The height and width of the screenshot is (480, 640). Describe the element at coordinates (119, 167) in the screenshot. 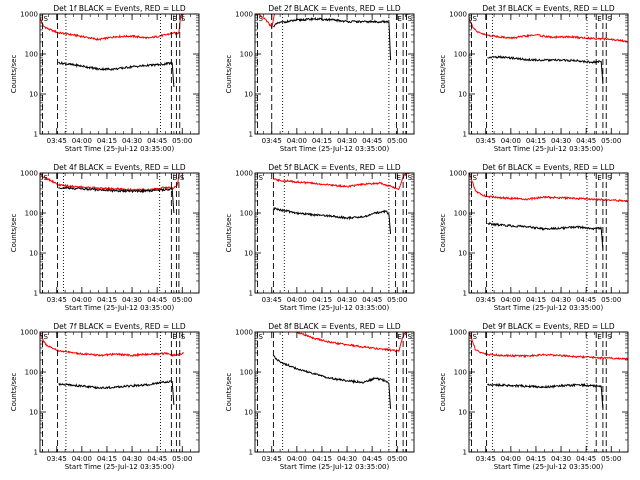

I see `chart-title: Det 4f BLACK = Events, RED = LLD` at that location.